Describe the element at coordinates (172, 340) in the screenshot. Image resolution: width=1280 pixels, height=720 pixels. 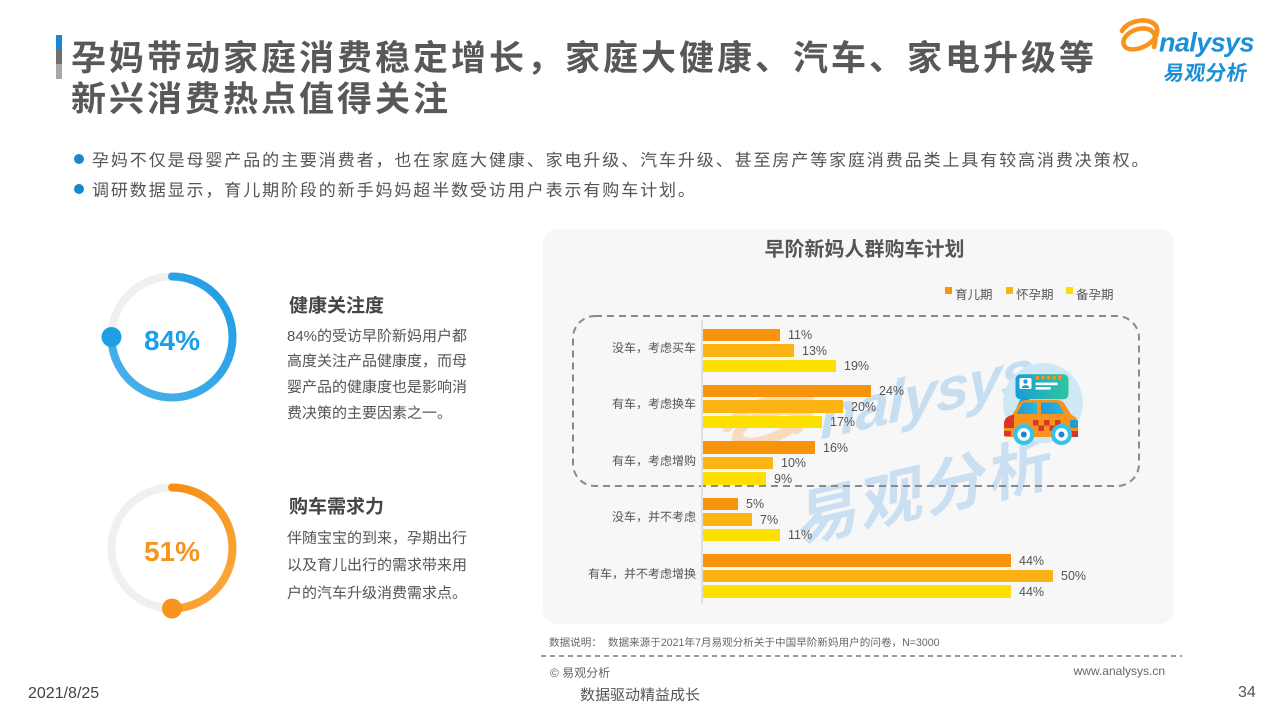
I see `svg-text: 84%` at that location.